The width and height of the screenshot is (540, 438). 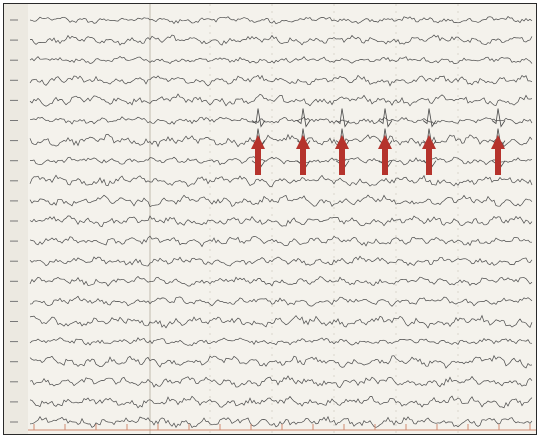 I want to click on spike-markers, so click(x=378, y=155).